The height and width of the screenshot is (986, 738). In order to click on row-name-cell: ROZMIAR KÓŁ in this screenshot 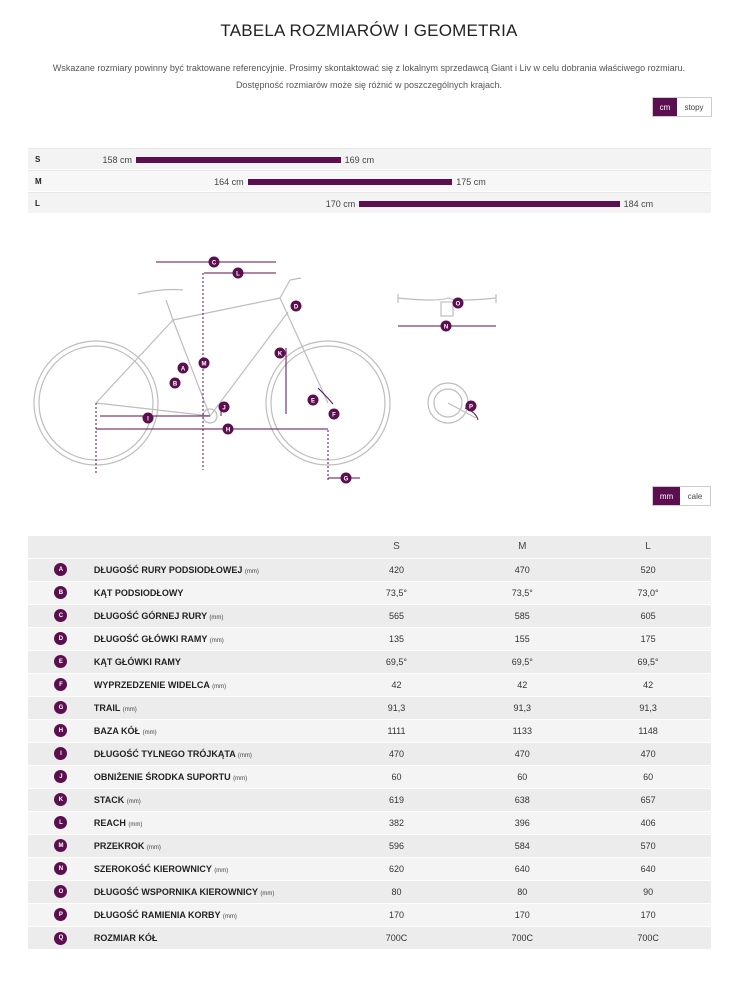, I will do `click(213, 937)`.